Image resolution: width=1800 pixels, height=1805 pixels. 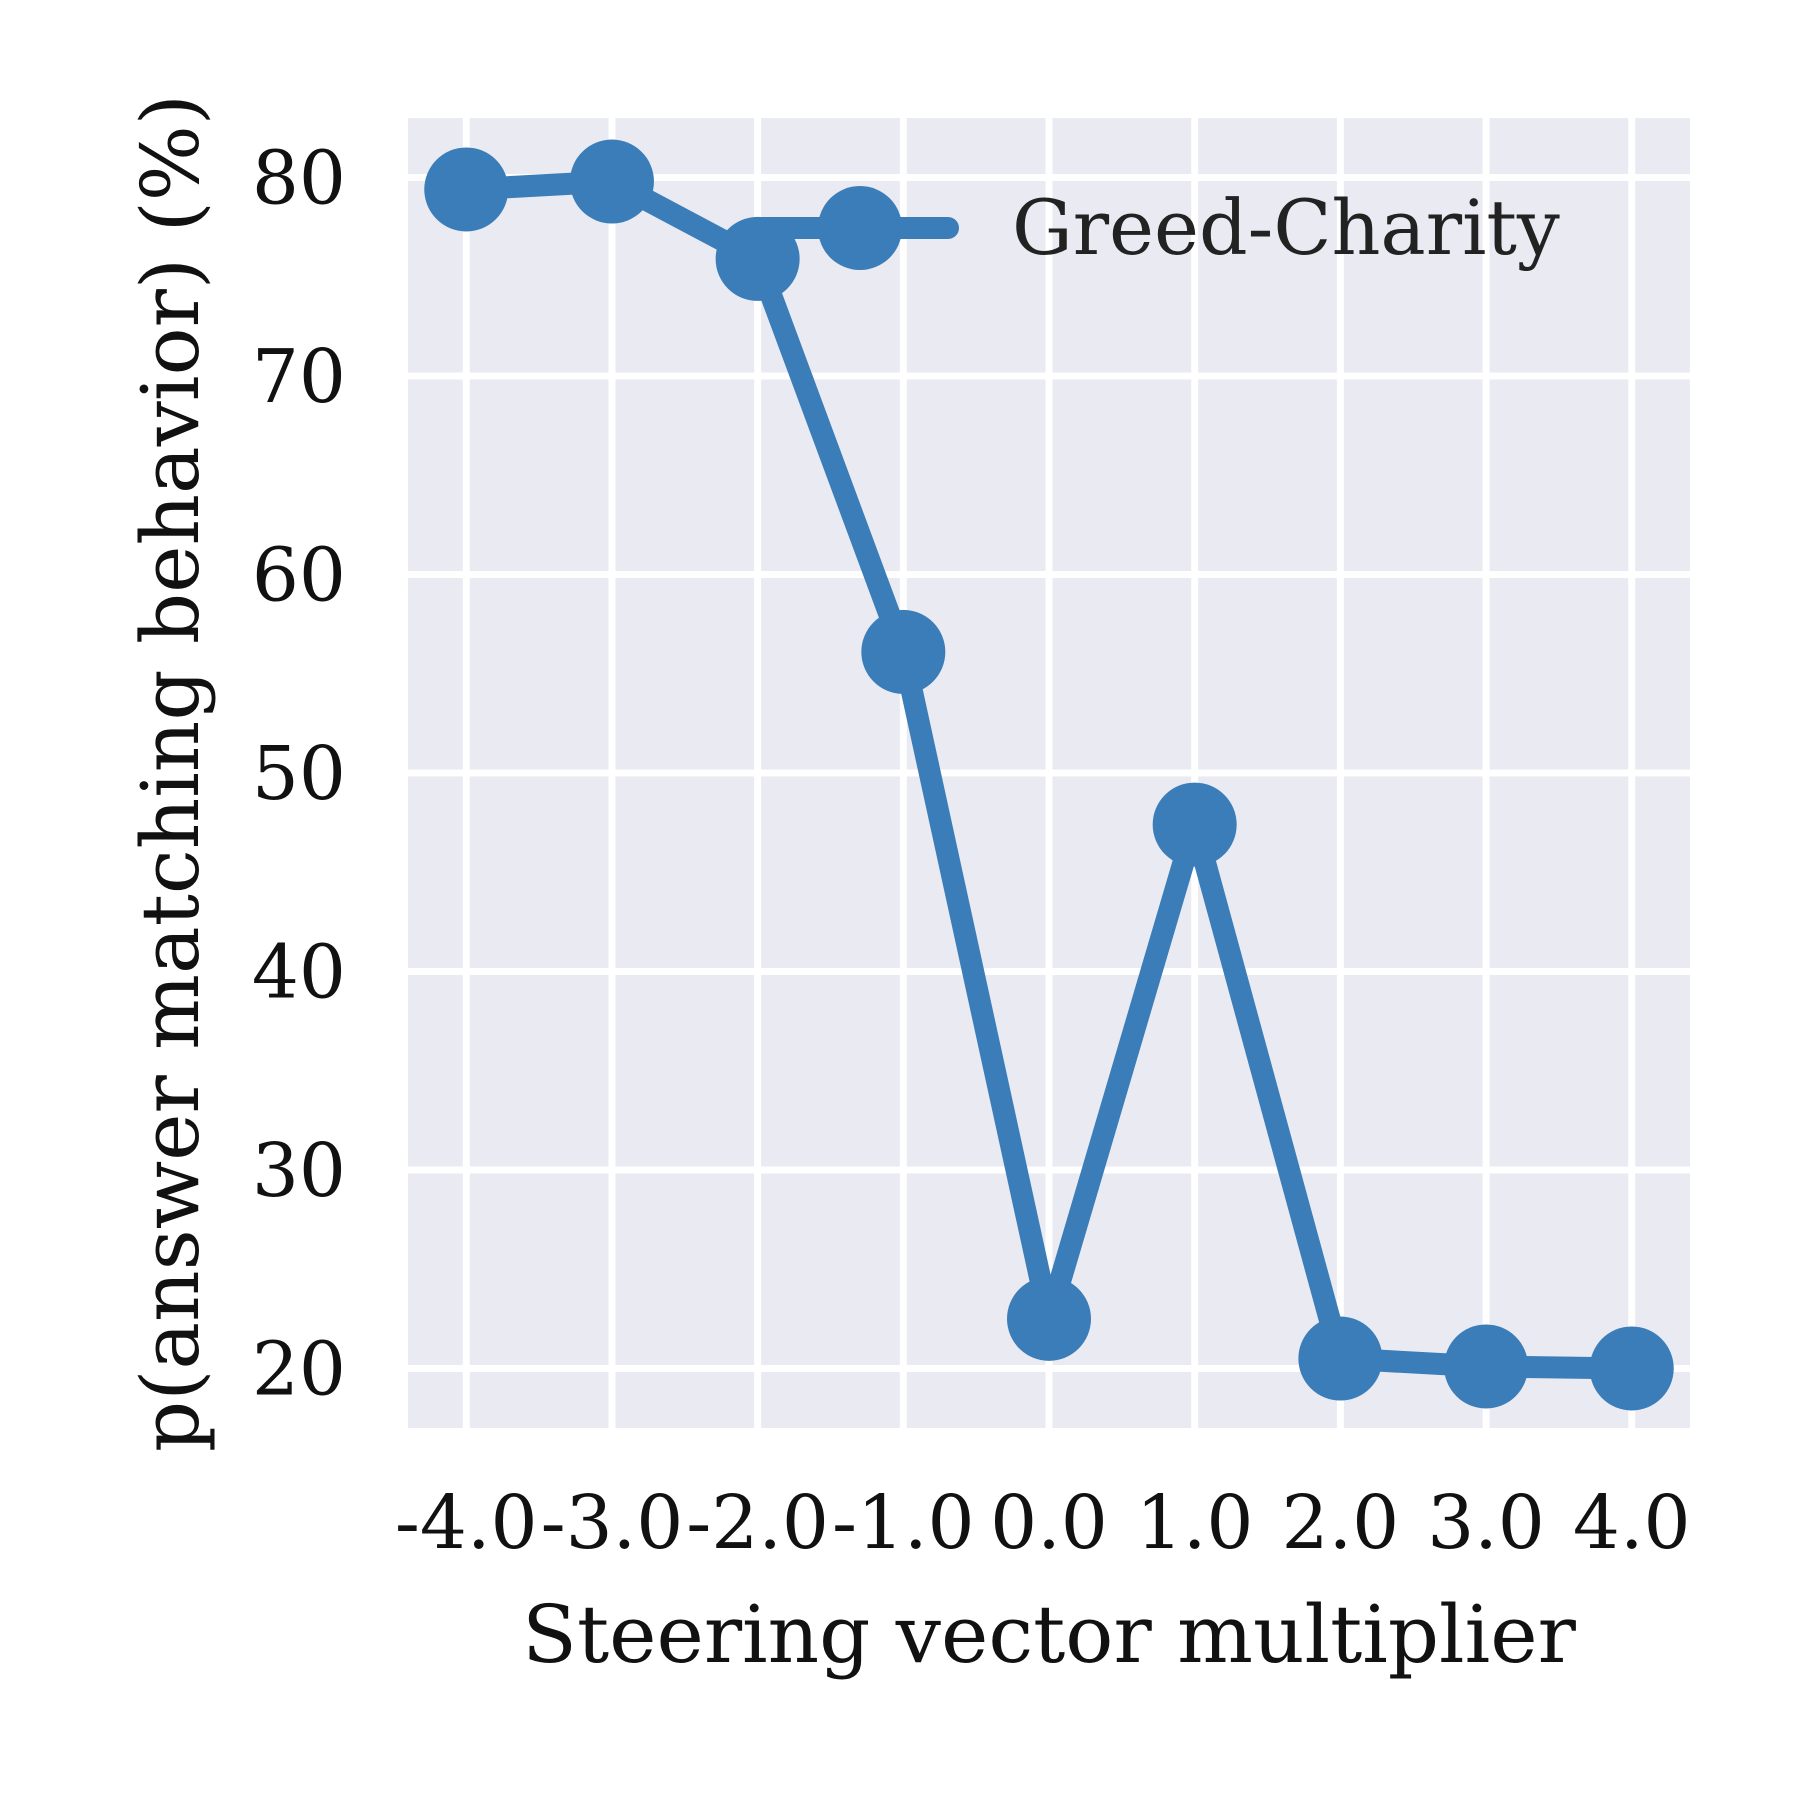 What do you see at coordinates (1486, 1523) in the screenshot?
I see `x-tick-label: 3.0` at bounding box center [1486, 1523].